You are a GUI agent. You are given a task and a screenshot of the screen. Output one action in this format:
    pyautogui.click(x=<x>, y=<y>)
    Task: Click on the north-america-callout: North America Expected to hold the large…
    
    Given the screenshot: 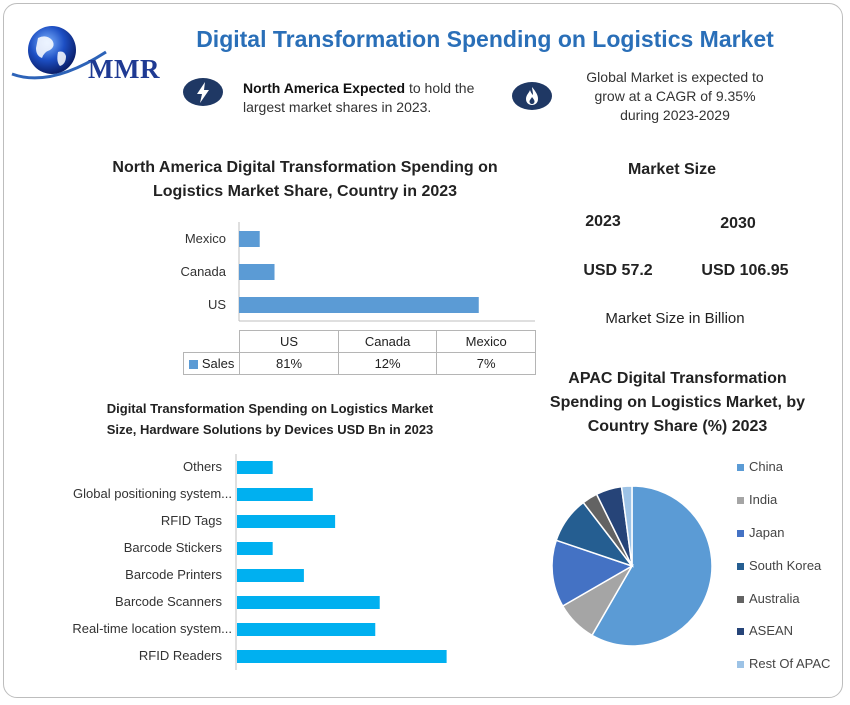 What is the action you would take?
    pyautogui.click(x=359, y=97)
    